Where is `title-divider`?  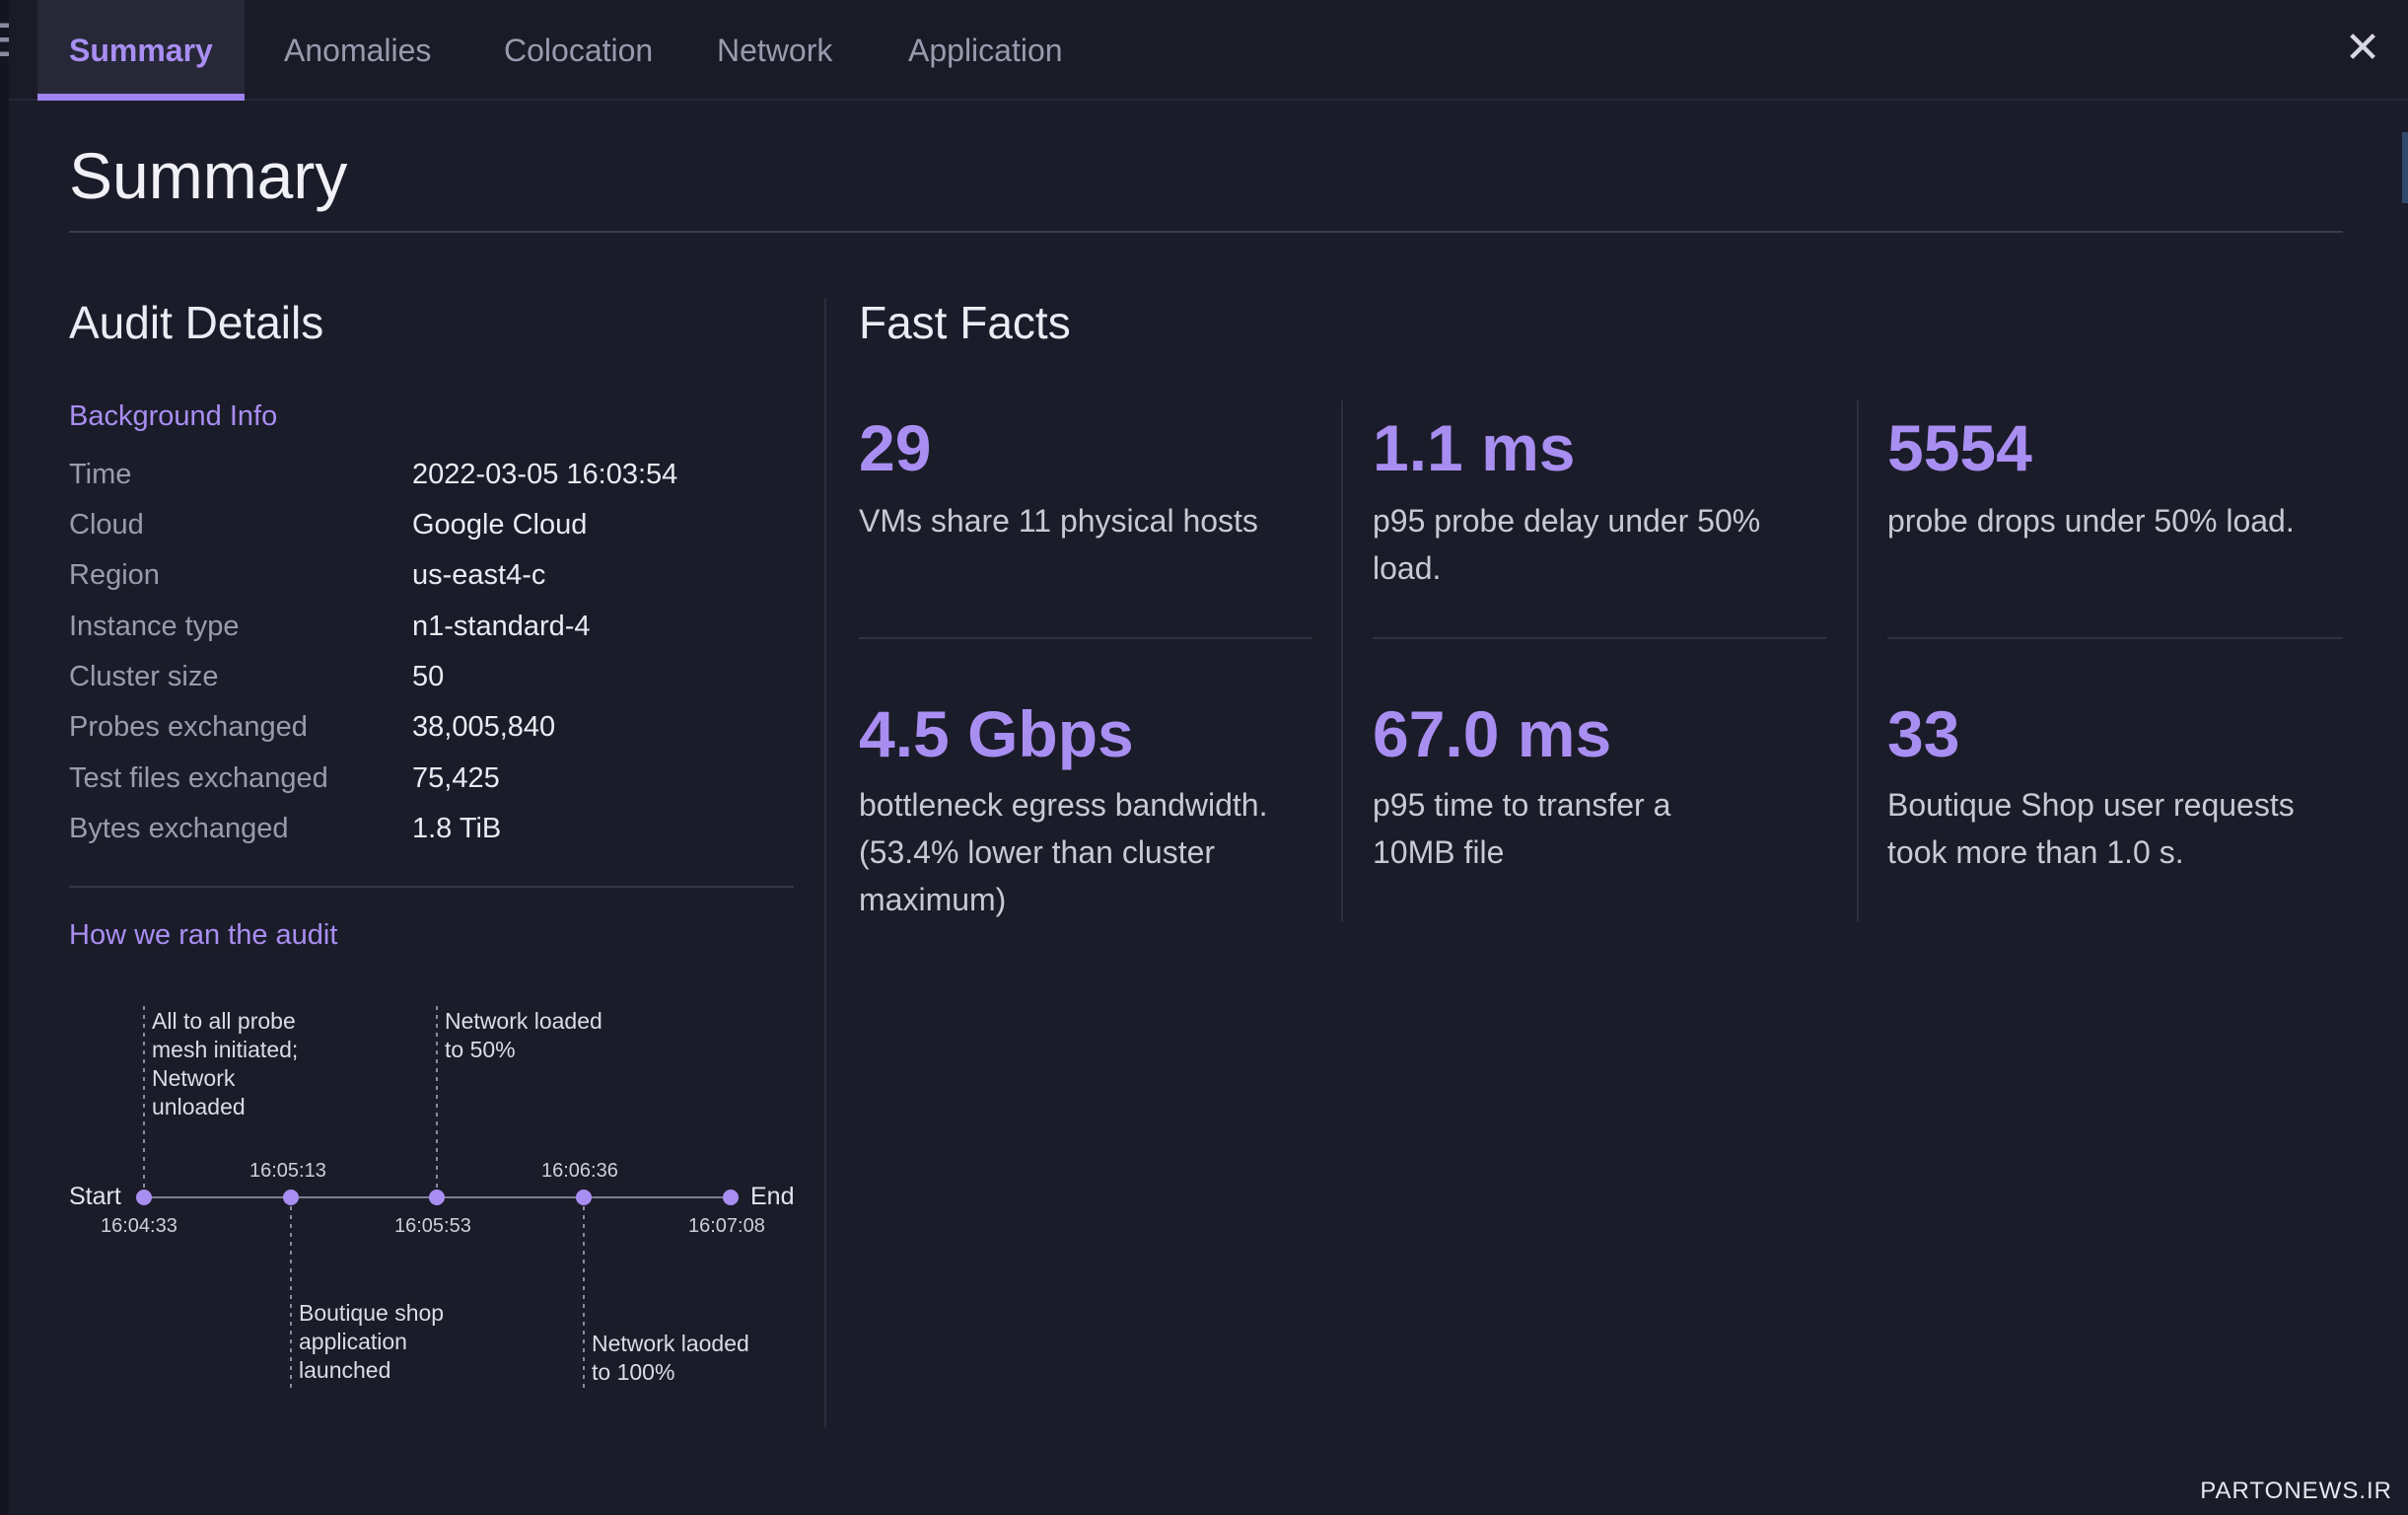
title-divider is located at coordinates (1206, 232).